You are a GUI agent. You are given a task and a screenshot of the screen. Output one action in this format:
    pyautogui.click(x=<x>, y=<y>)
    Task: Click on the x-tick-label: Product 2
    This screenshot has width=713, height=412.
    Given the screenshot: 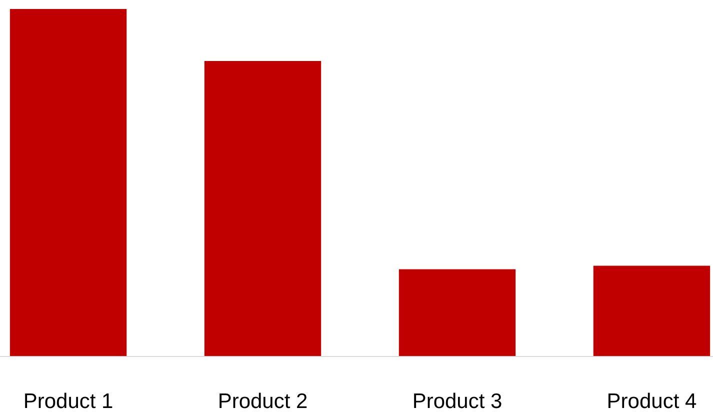 What is the action you would take?
    pyautogui.click(x=263, y=401)
    